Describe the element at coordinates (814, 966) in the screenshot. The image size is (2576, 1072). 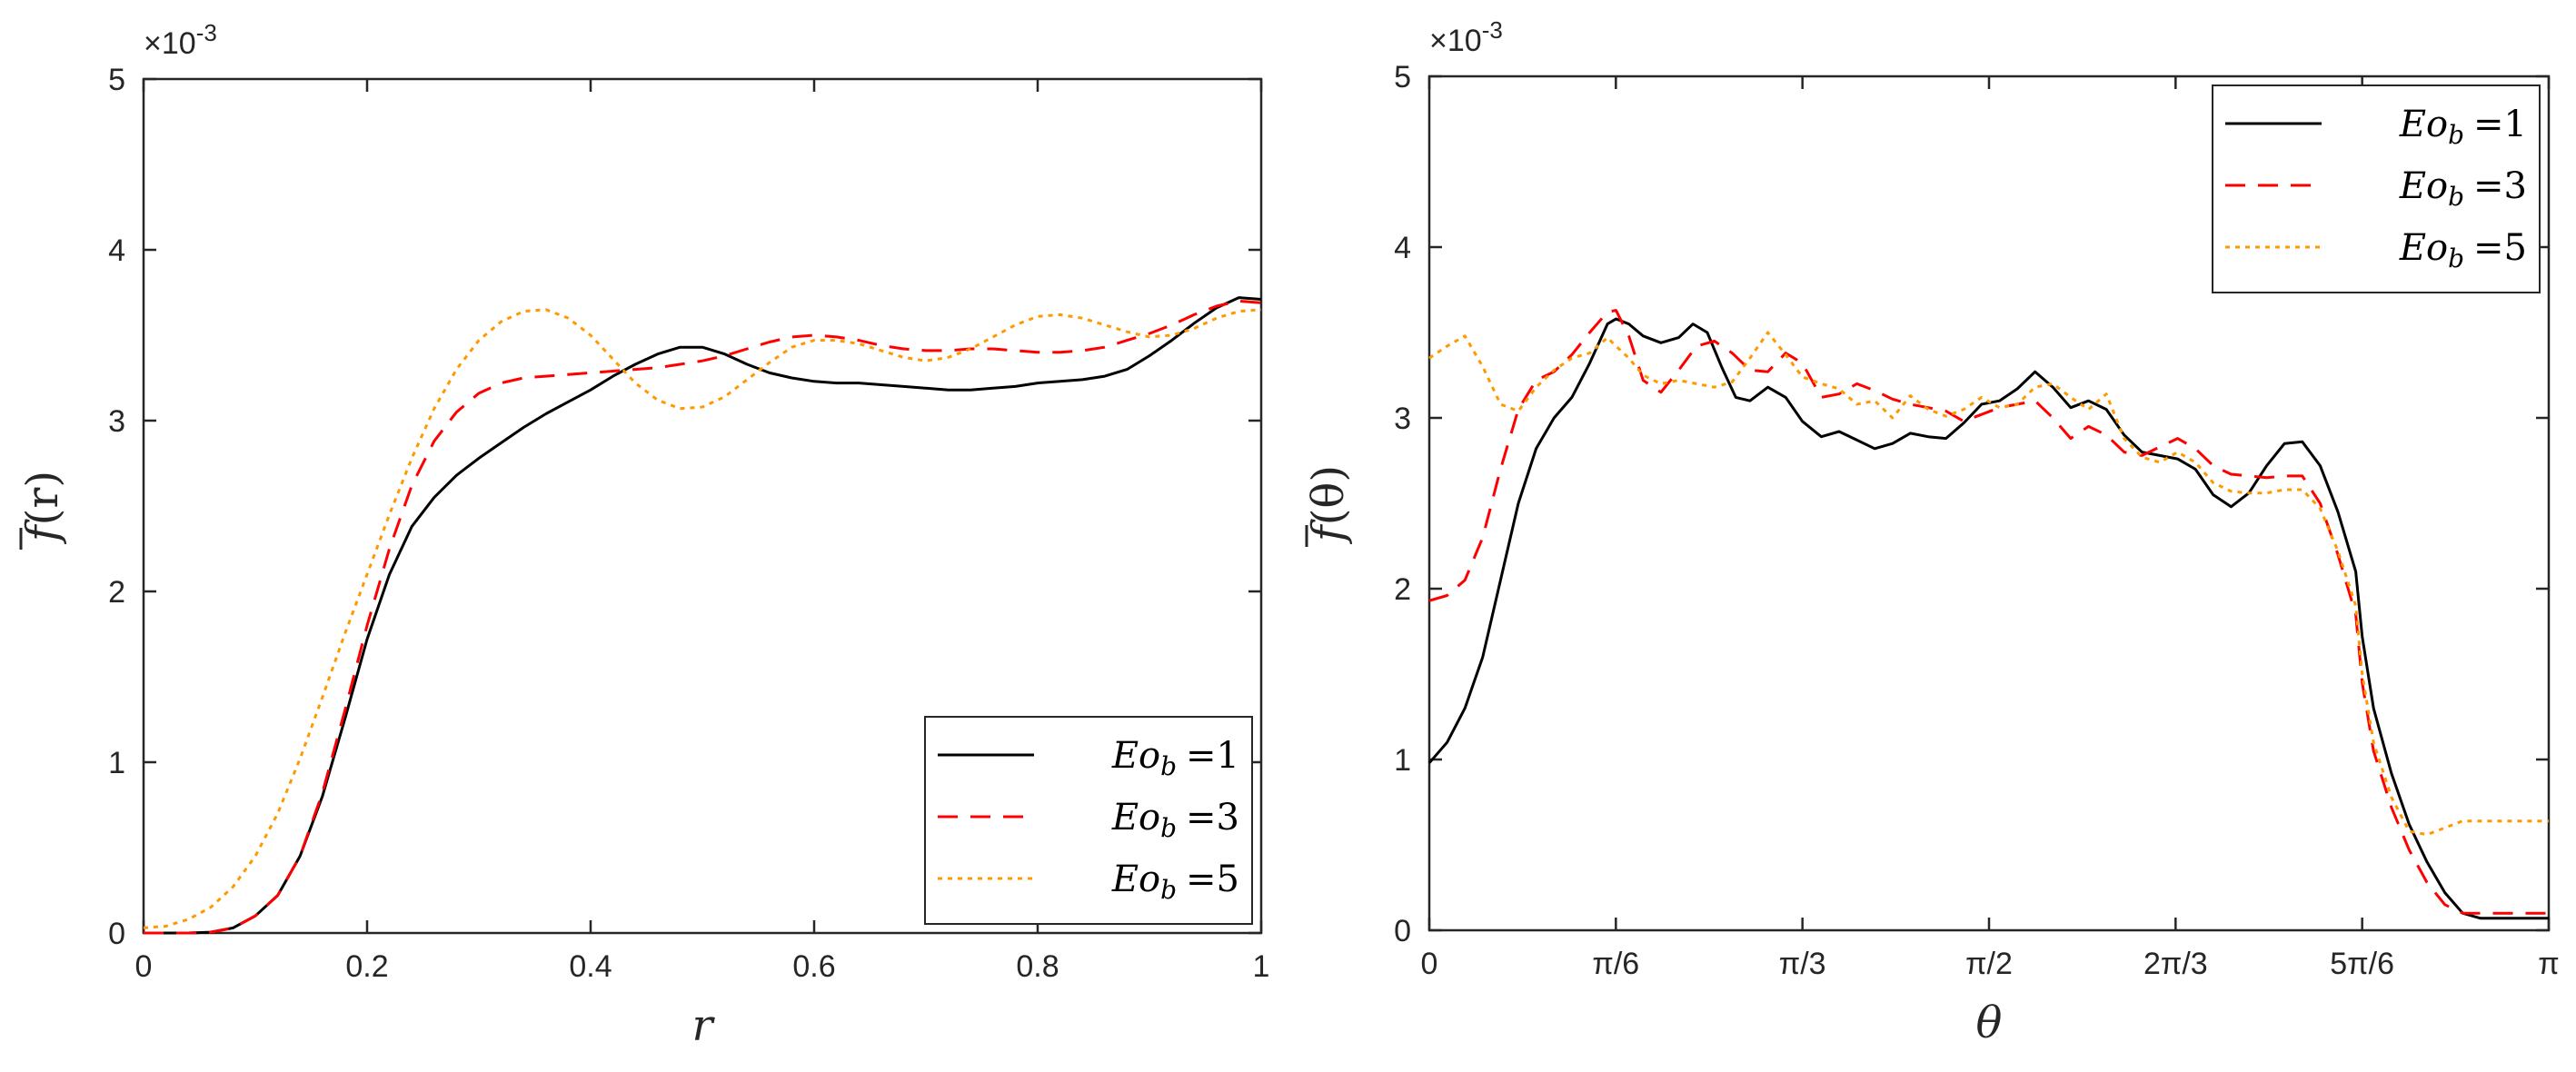
I see `x-tick-label: 0.6` at that location.